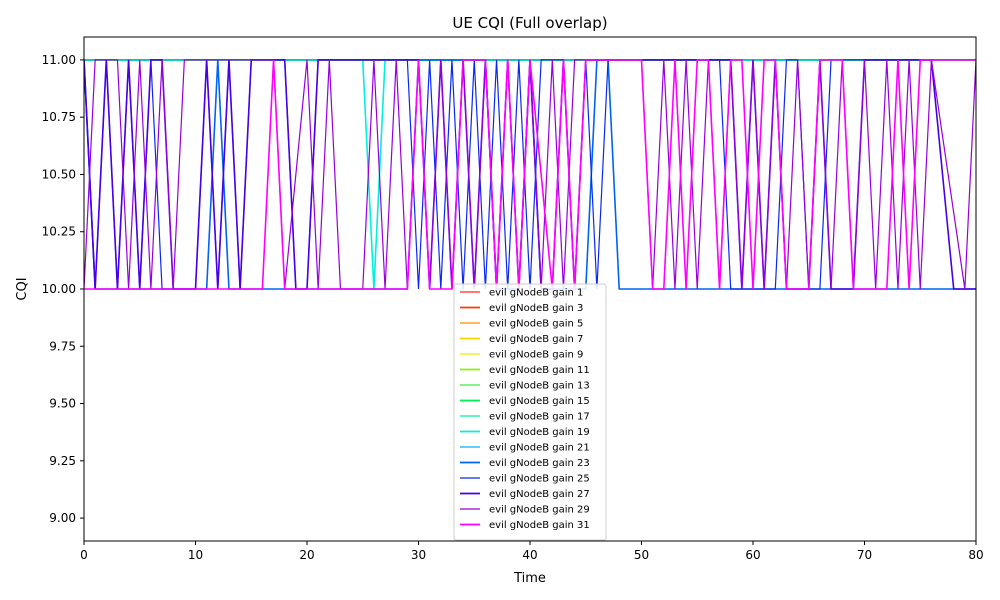 The height and width of the screenshot is (600, 1000). Describe the element at coordinates (62, 346) in the screenshot. I see `y-tick-label: 9.75` at that location.